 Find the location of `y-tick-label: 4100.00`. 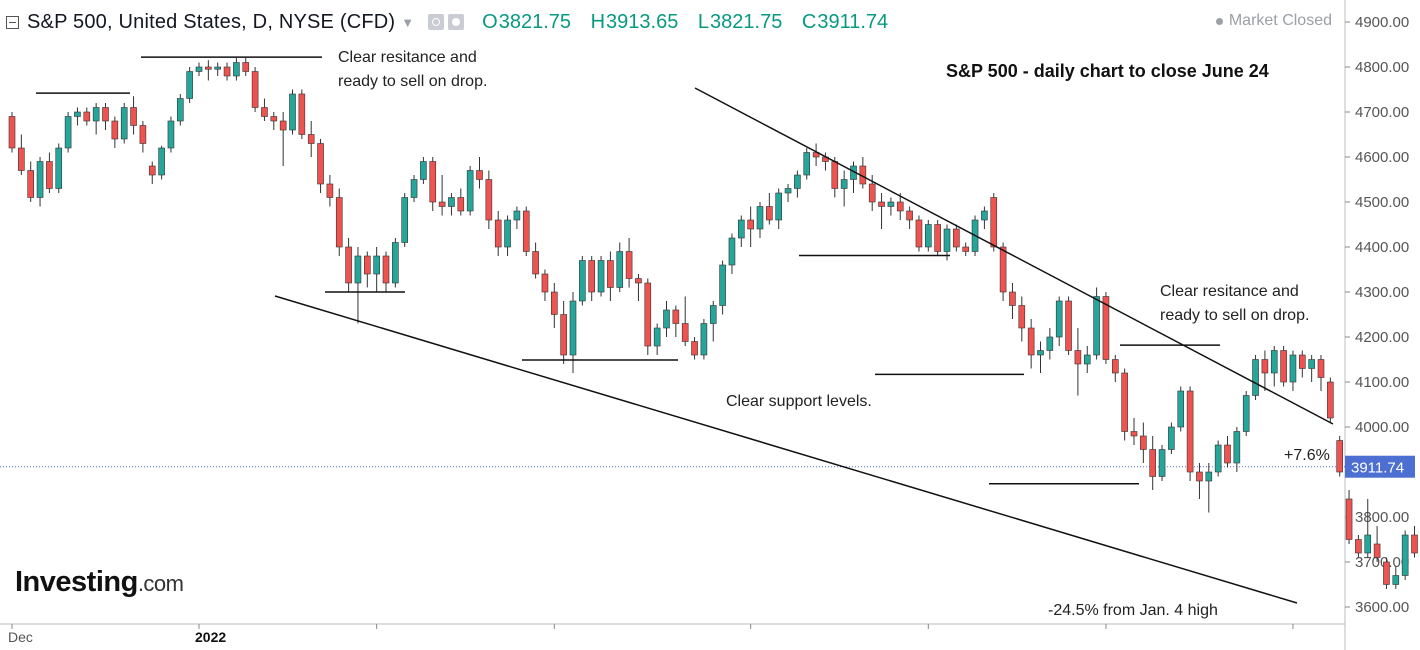

y-tick-label: 4100.00 is located at coordinates (1382, 382).